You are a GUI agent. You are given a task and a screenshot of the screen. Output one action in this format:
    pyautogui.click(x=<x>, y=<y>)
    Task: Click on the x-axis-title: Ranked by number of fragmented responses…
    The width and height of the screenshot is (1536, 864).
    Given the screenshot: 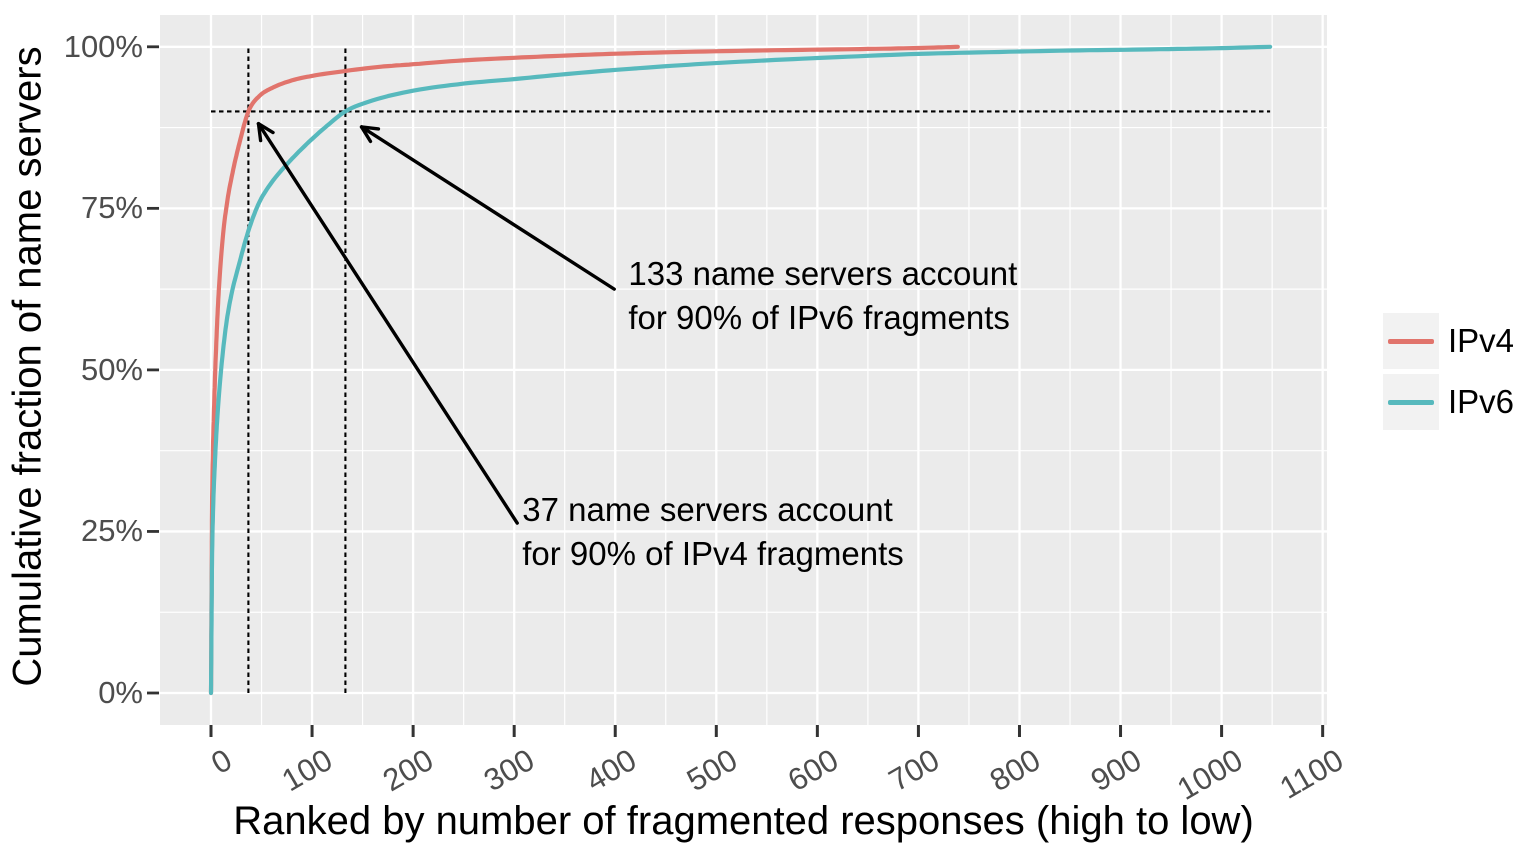 What is the action you would take?
    pyautogui.click(x=743, y=821)
    